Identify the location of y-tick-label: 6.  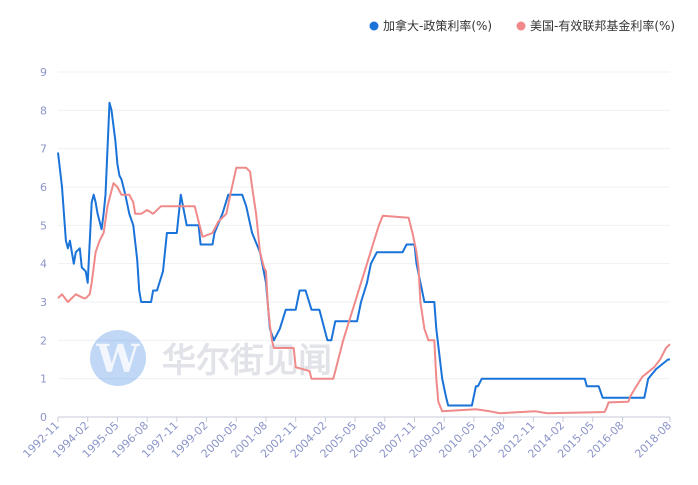
(43, 187).